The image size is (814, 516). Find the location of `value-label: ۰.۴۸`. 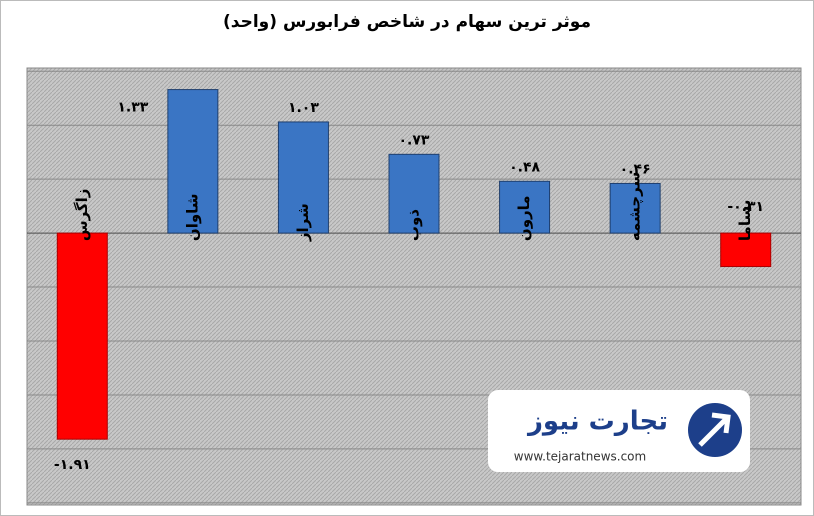

value-label: ۰.۴۸ is located at coordinates (524, 167).